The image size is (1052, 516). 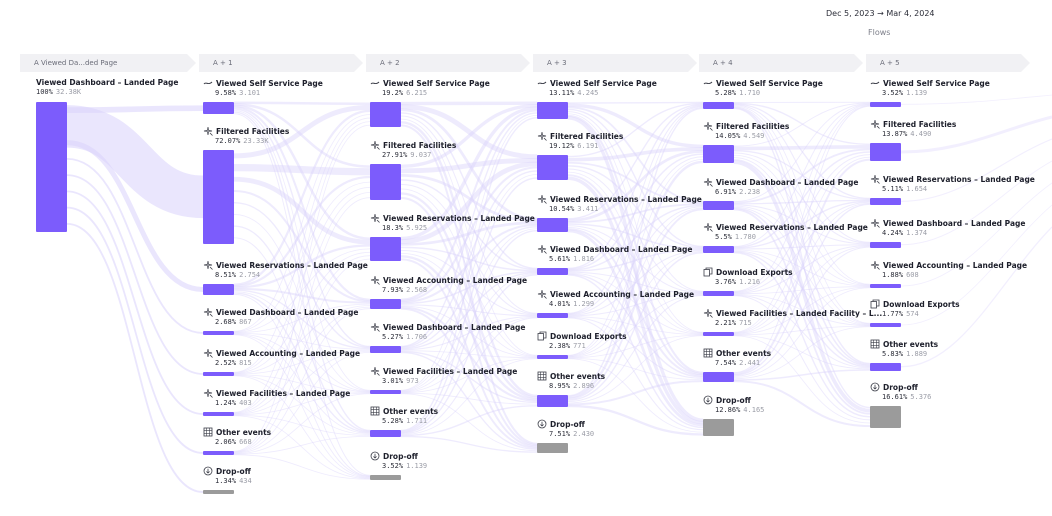 I want to click on date-range-button: Dec 5, 2023 → Mar 4, 2024, so click(x=880, y=13).